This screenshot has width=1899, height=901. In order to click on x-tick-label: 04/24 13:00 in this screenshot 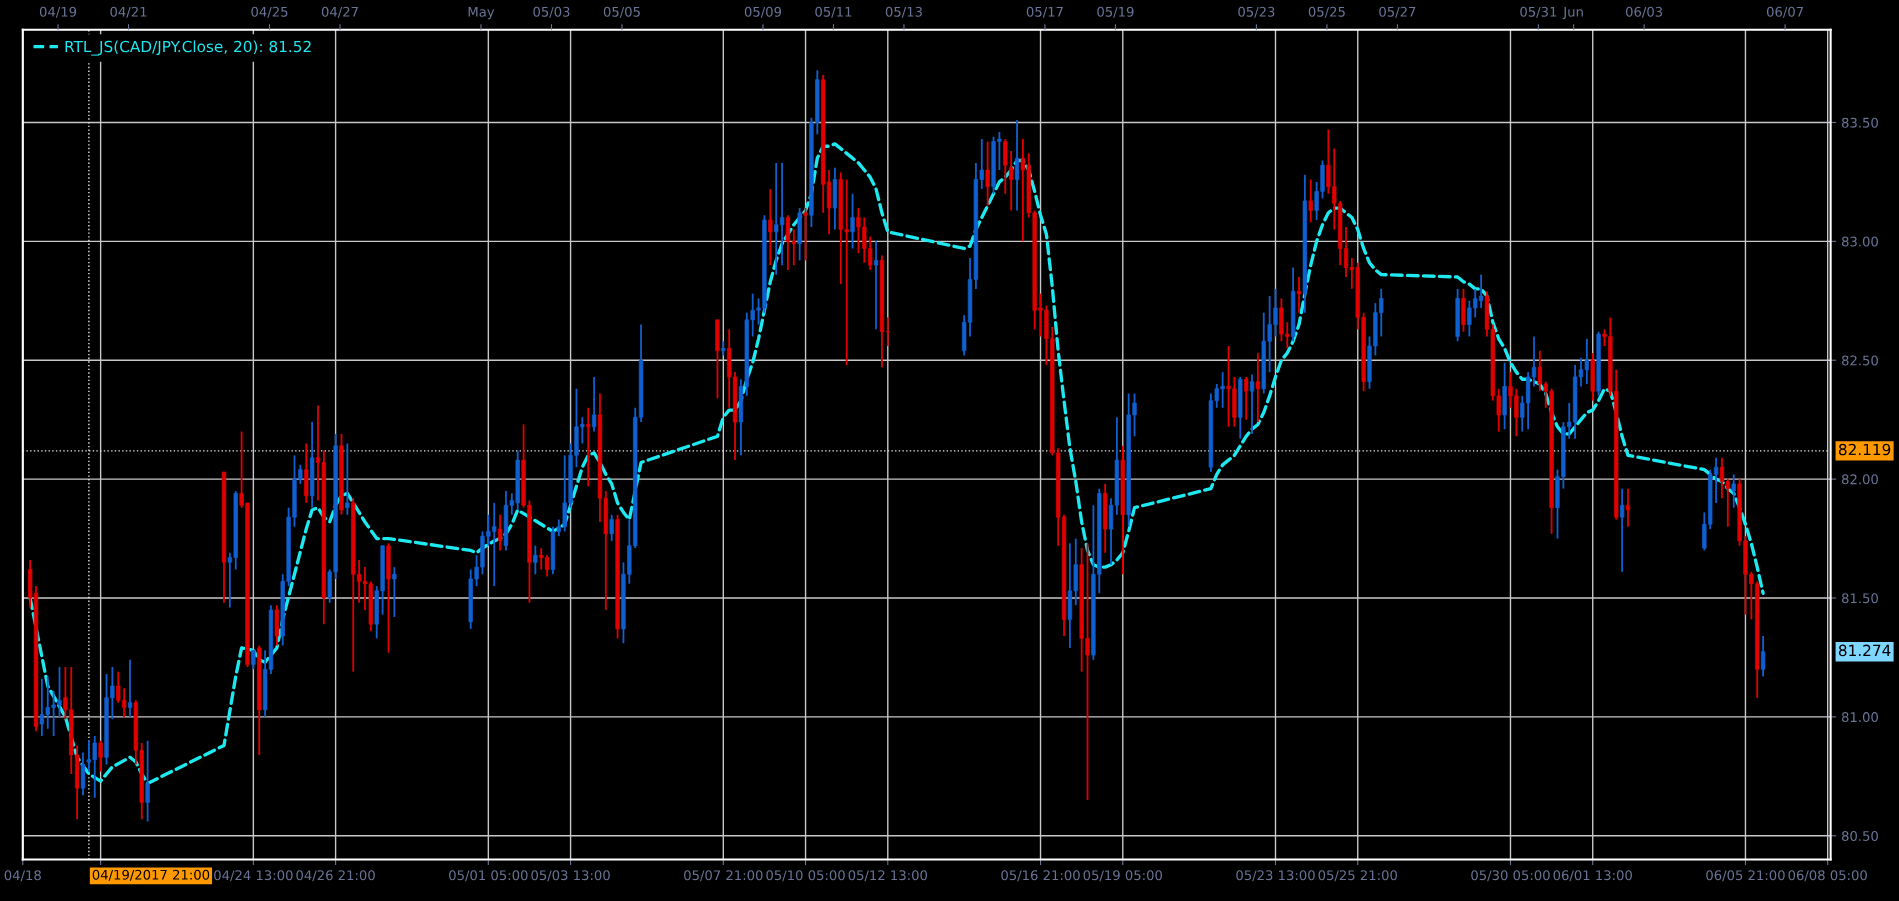, I will do `click(253, 876)`.